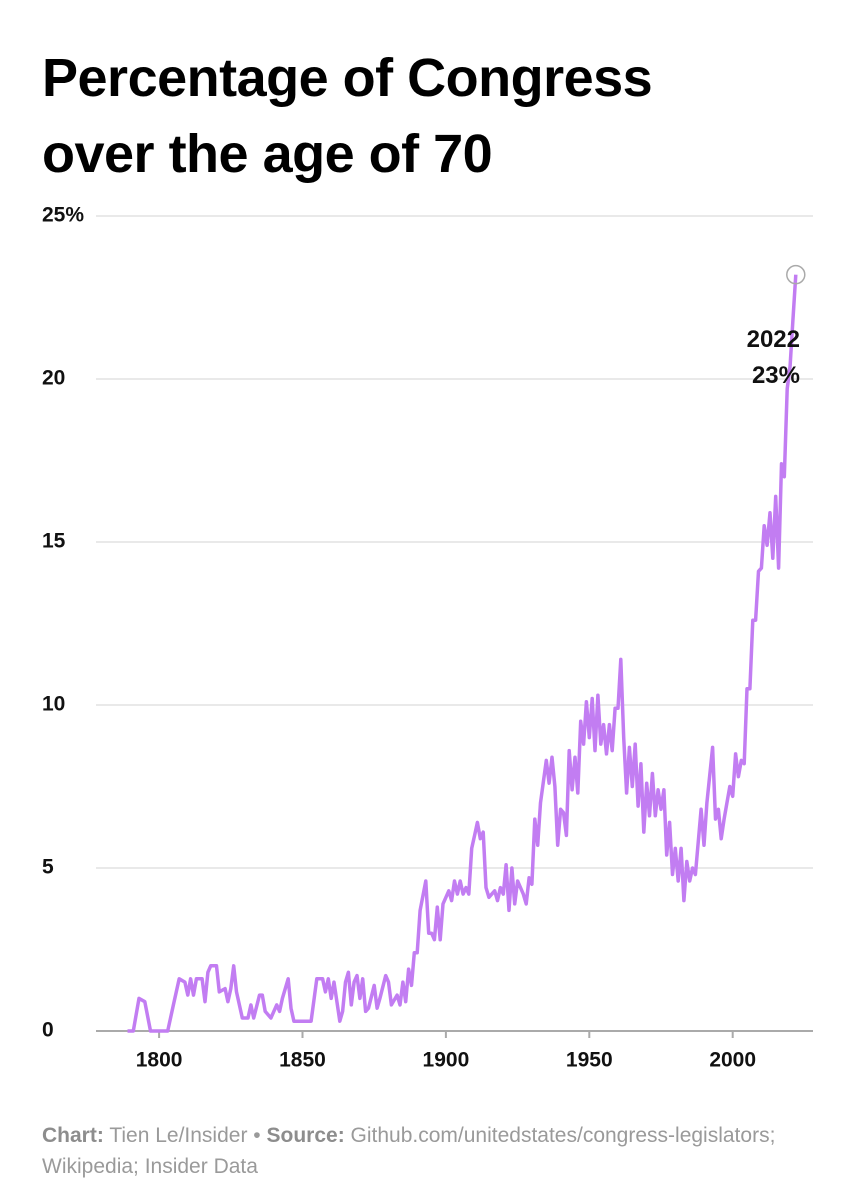 Image resolution: width=861 pixels, height=1200 pixels. I want to click on credit-label: Chart:, so click(73, 1135).